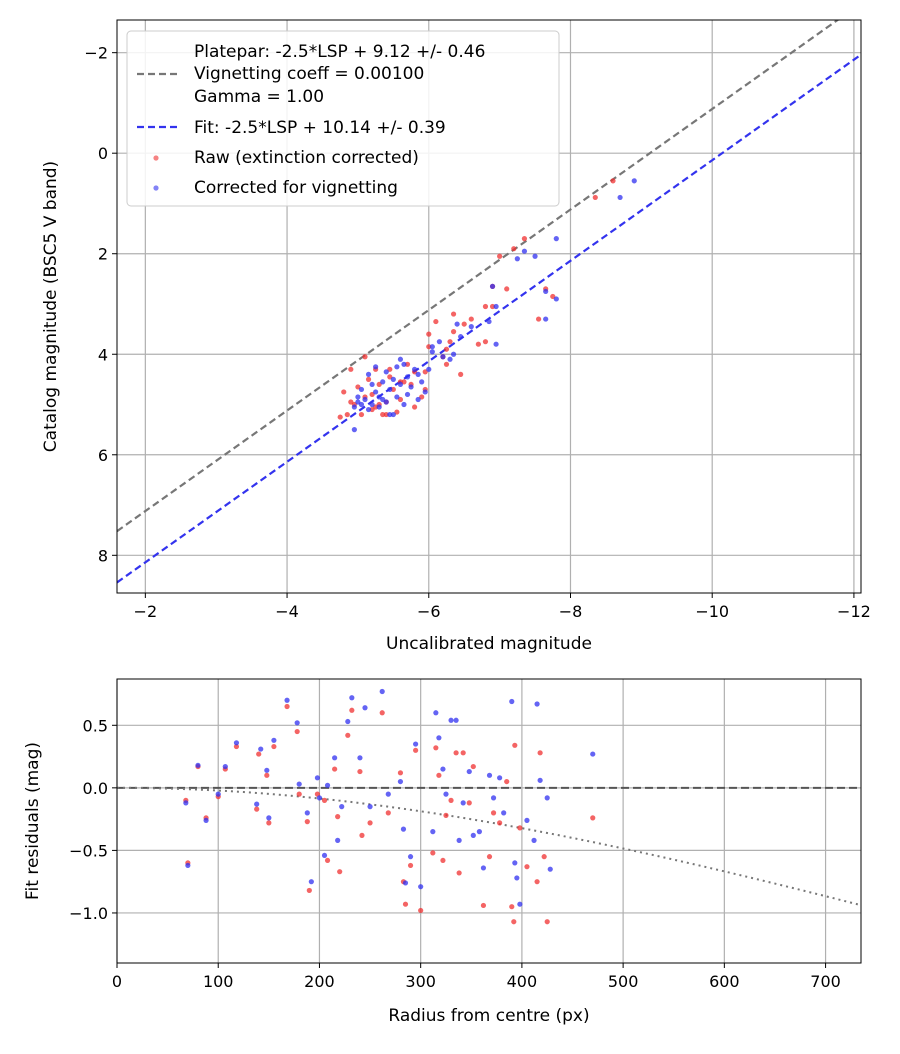 The width and height of the screenshot is (900, 1054). I want to click on legend-marker-corrected, so click(156, 188).